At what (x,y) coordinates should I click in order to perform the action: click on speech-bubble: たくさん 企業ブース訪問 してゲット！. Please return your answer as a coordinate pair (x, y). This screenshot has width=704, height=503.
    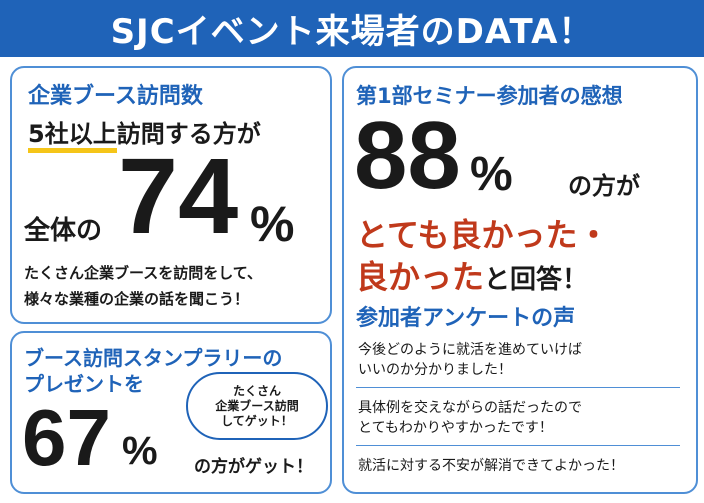
    Looking at the image, I should click on (257, 406).